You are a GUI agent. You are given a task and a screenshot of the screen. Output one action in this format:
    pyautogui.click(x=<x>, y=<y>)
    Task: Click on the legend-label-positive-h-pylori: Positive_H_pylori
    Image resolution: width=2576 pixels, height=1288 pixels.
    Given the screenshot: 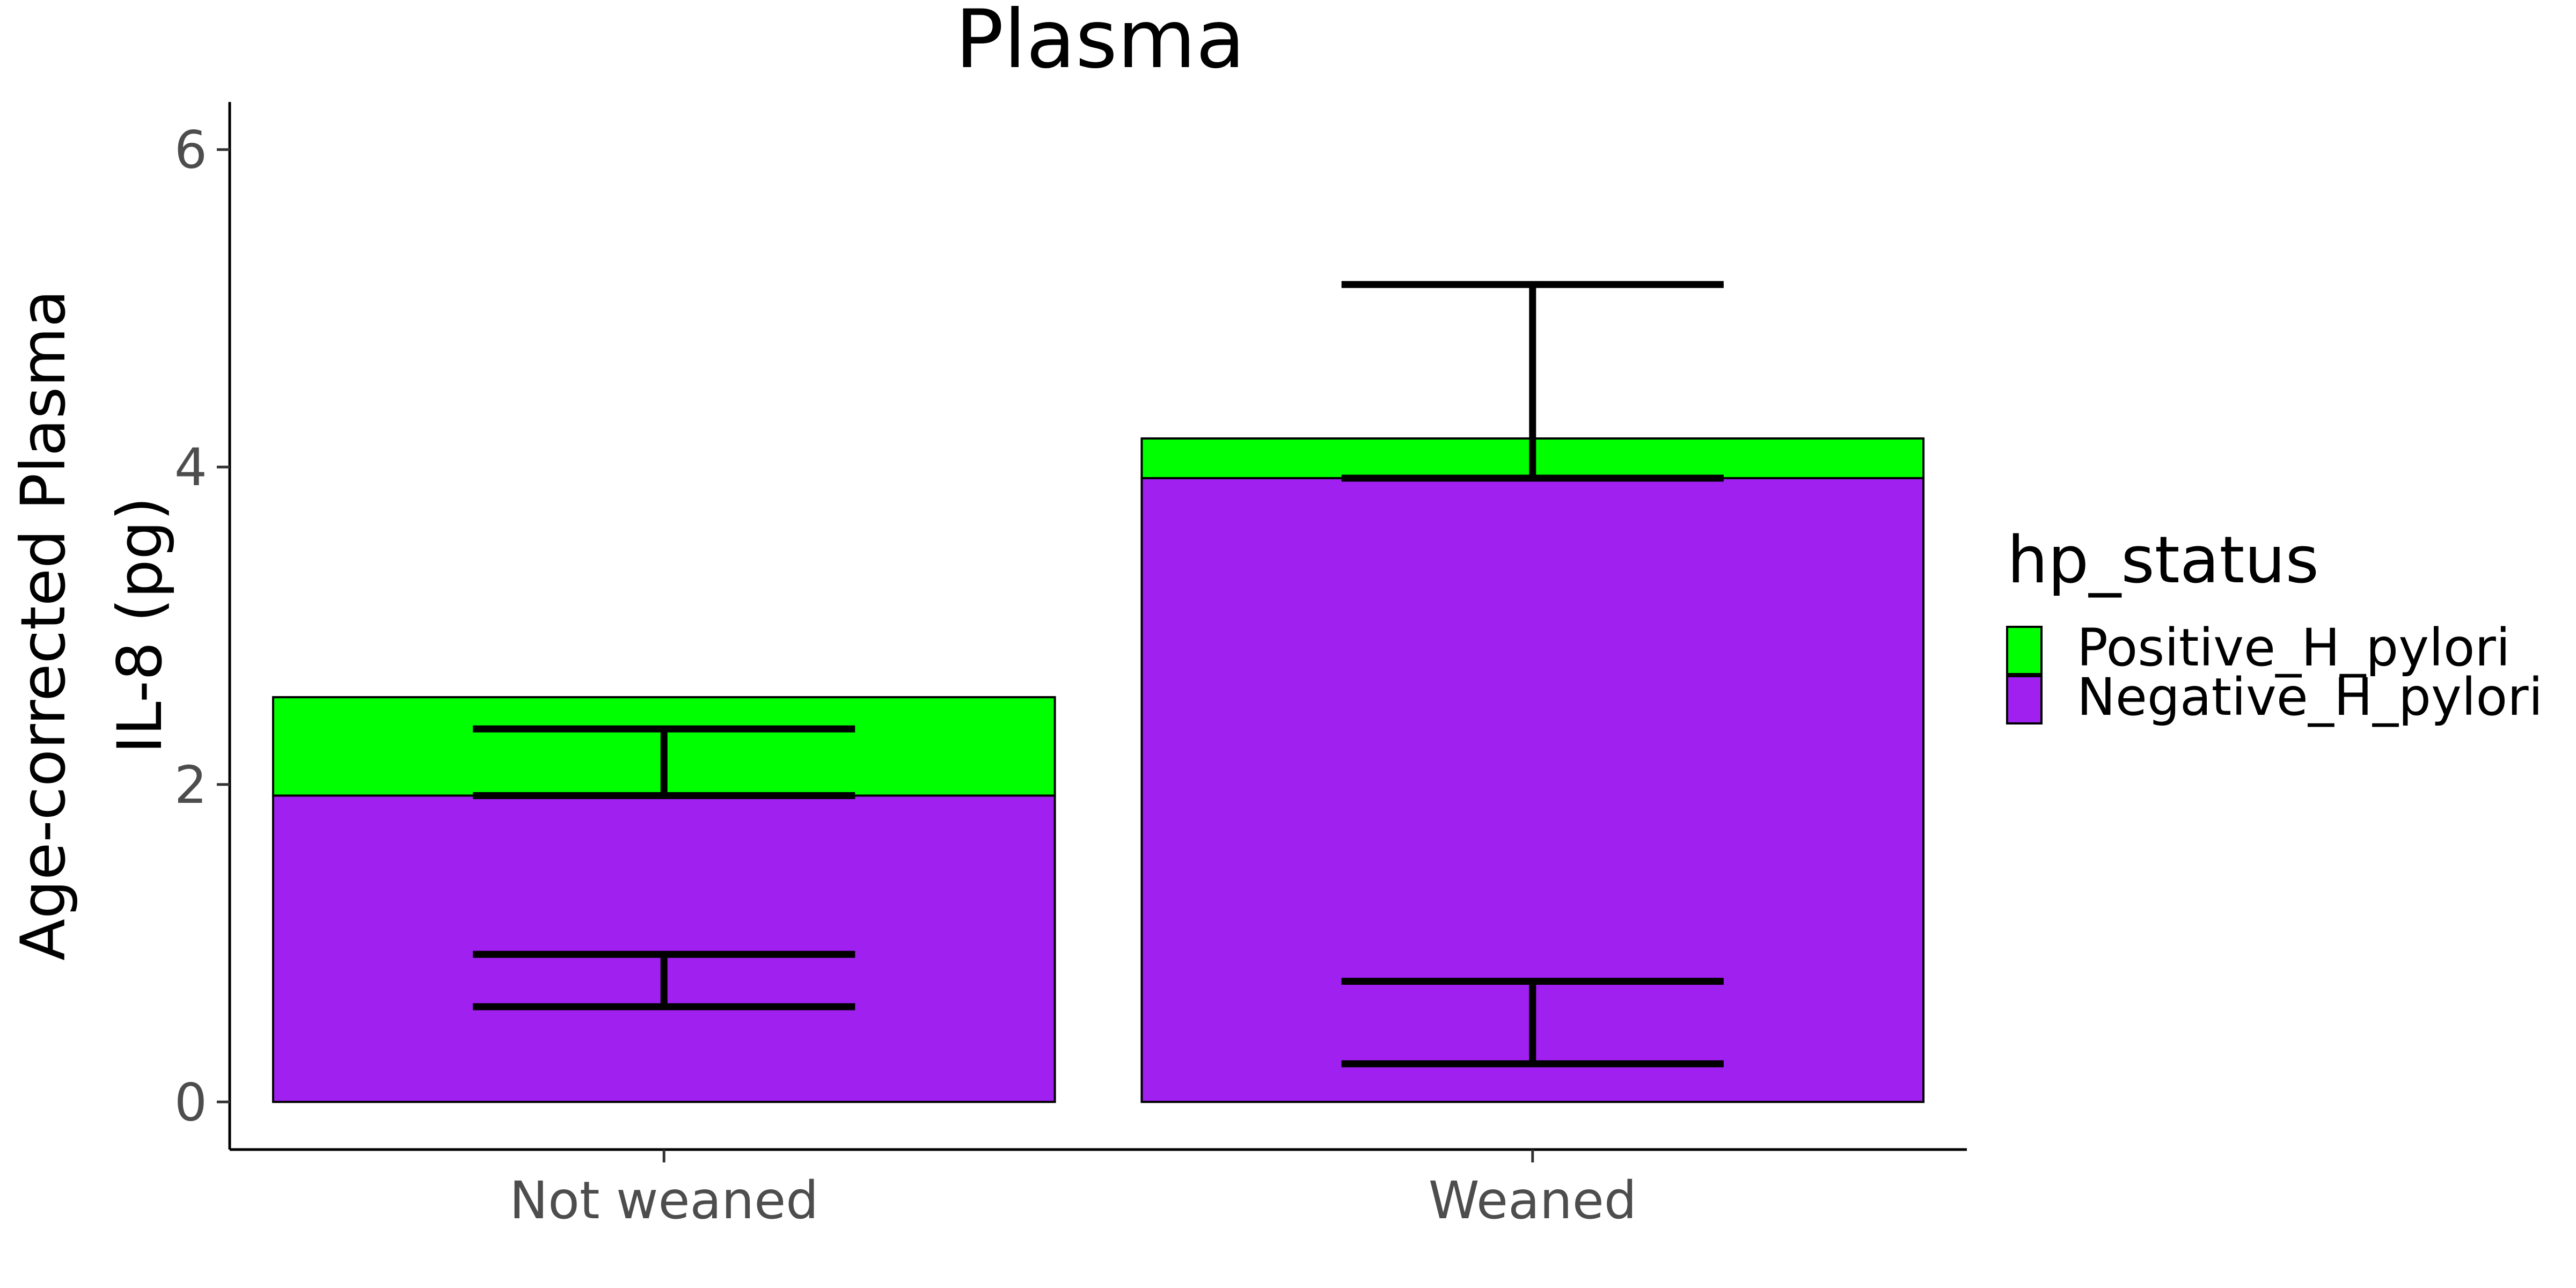 What is the action you would take?
    pyautogui.click(x=2294, y=648)
    